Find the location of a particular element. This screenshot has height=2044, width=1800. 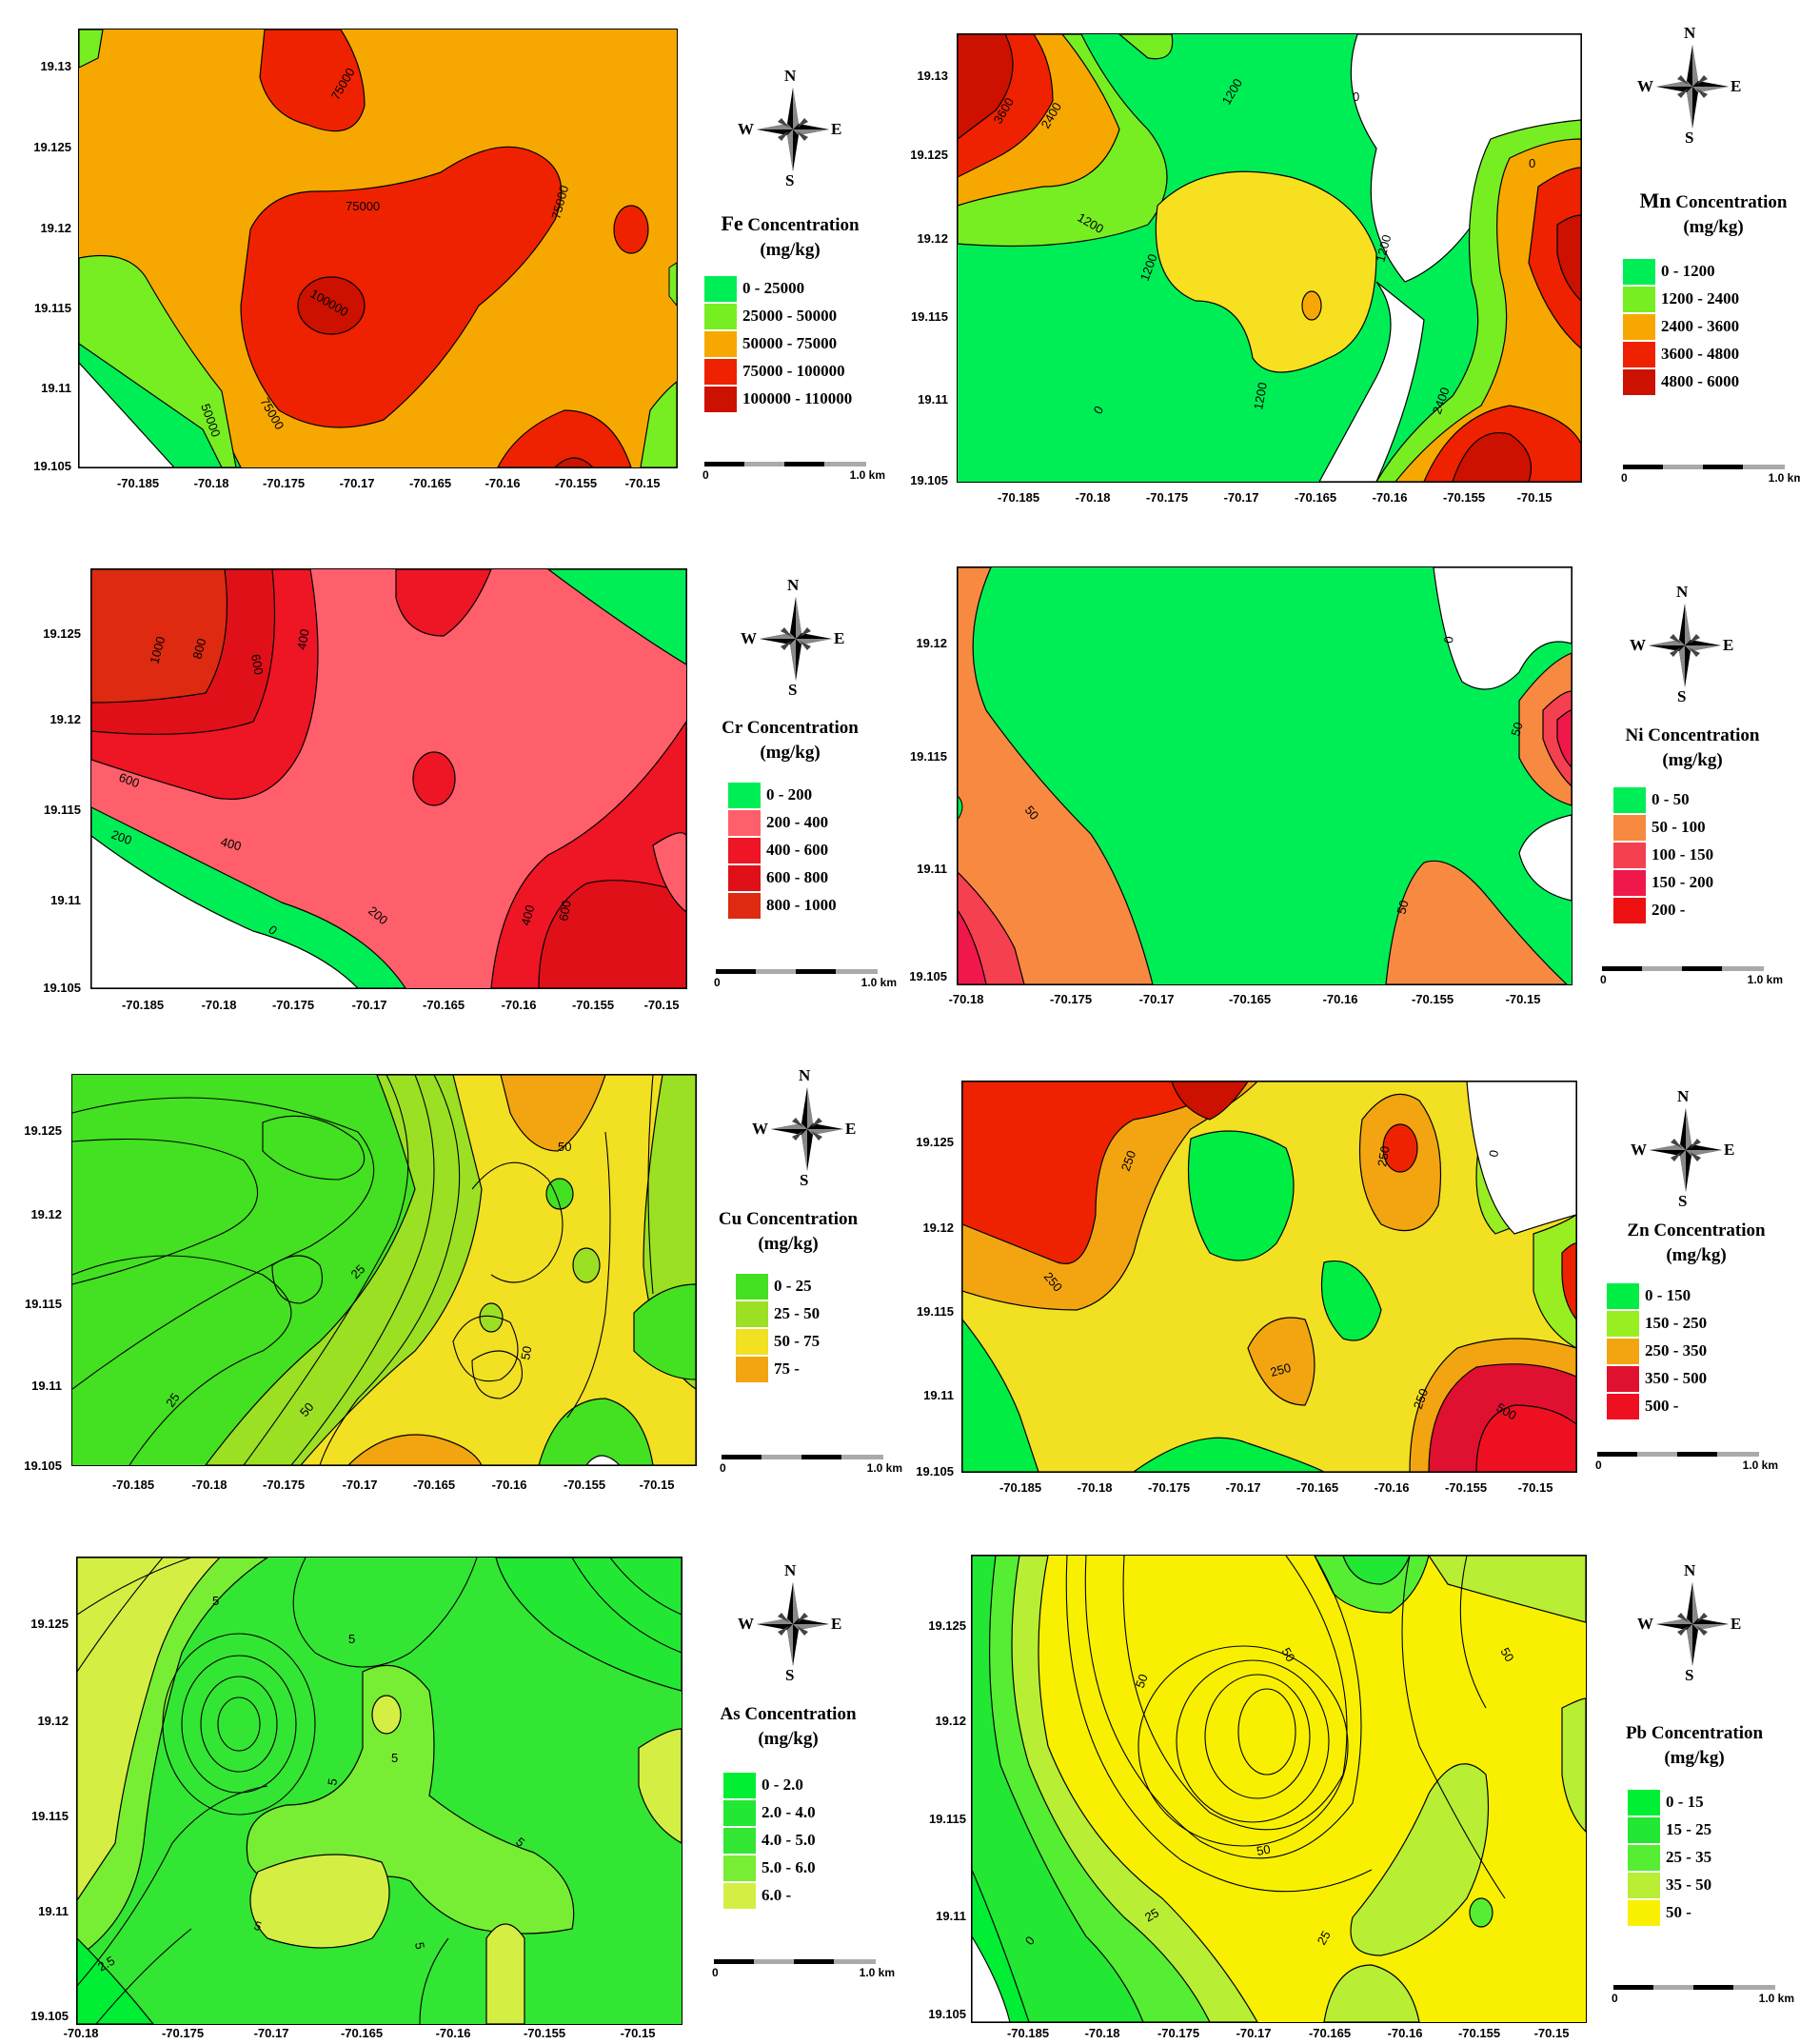

element-symbol: Ni is located at coordinates (1634, 735).